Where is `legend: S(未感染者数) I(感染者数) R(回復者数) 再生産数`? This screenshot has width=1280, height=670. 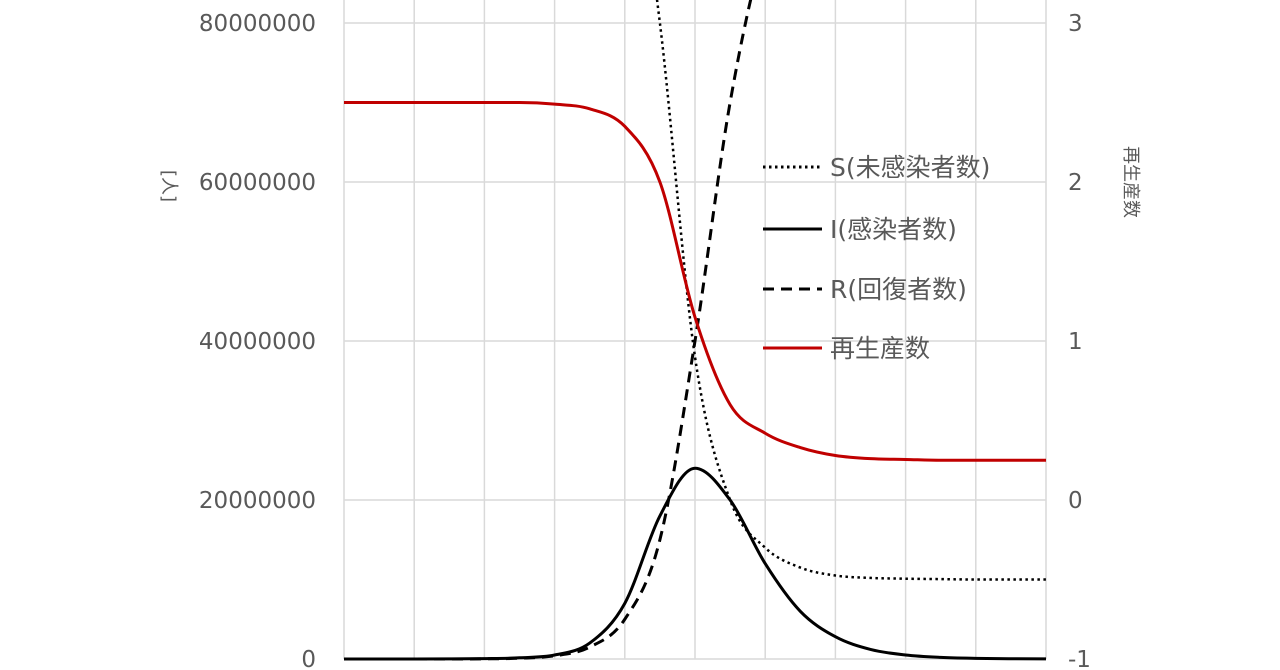
legend: S(未感染者数) I(感染者数) R(回復者数) 再生産数 is located at coordinates (876, 258).